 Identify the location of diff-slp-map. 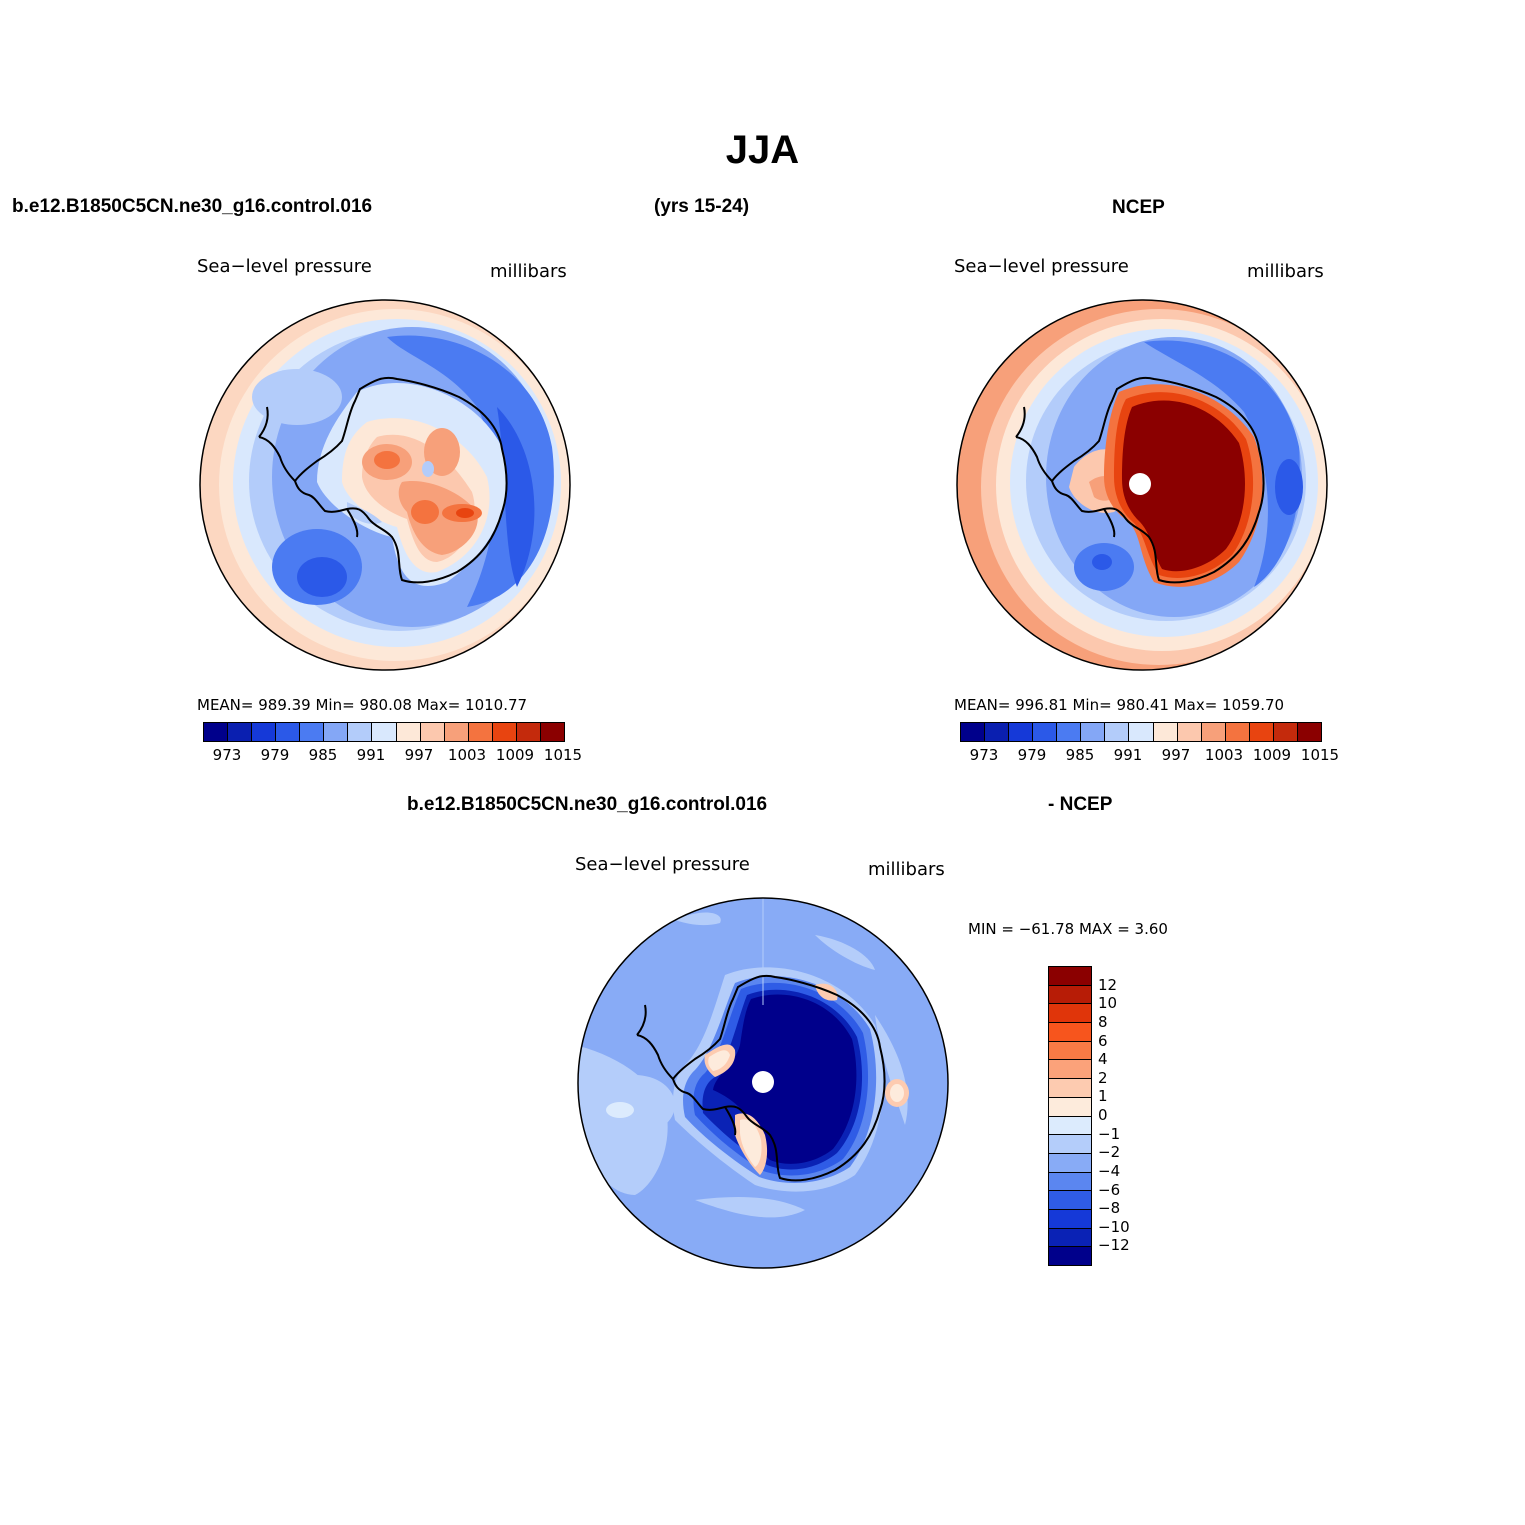
(763, 1083).